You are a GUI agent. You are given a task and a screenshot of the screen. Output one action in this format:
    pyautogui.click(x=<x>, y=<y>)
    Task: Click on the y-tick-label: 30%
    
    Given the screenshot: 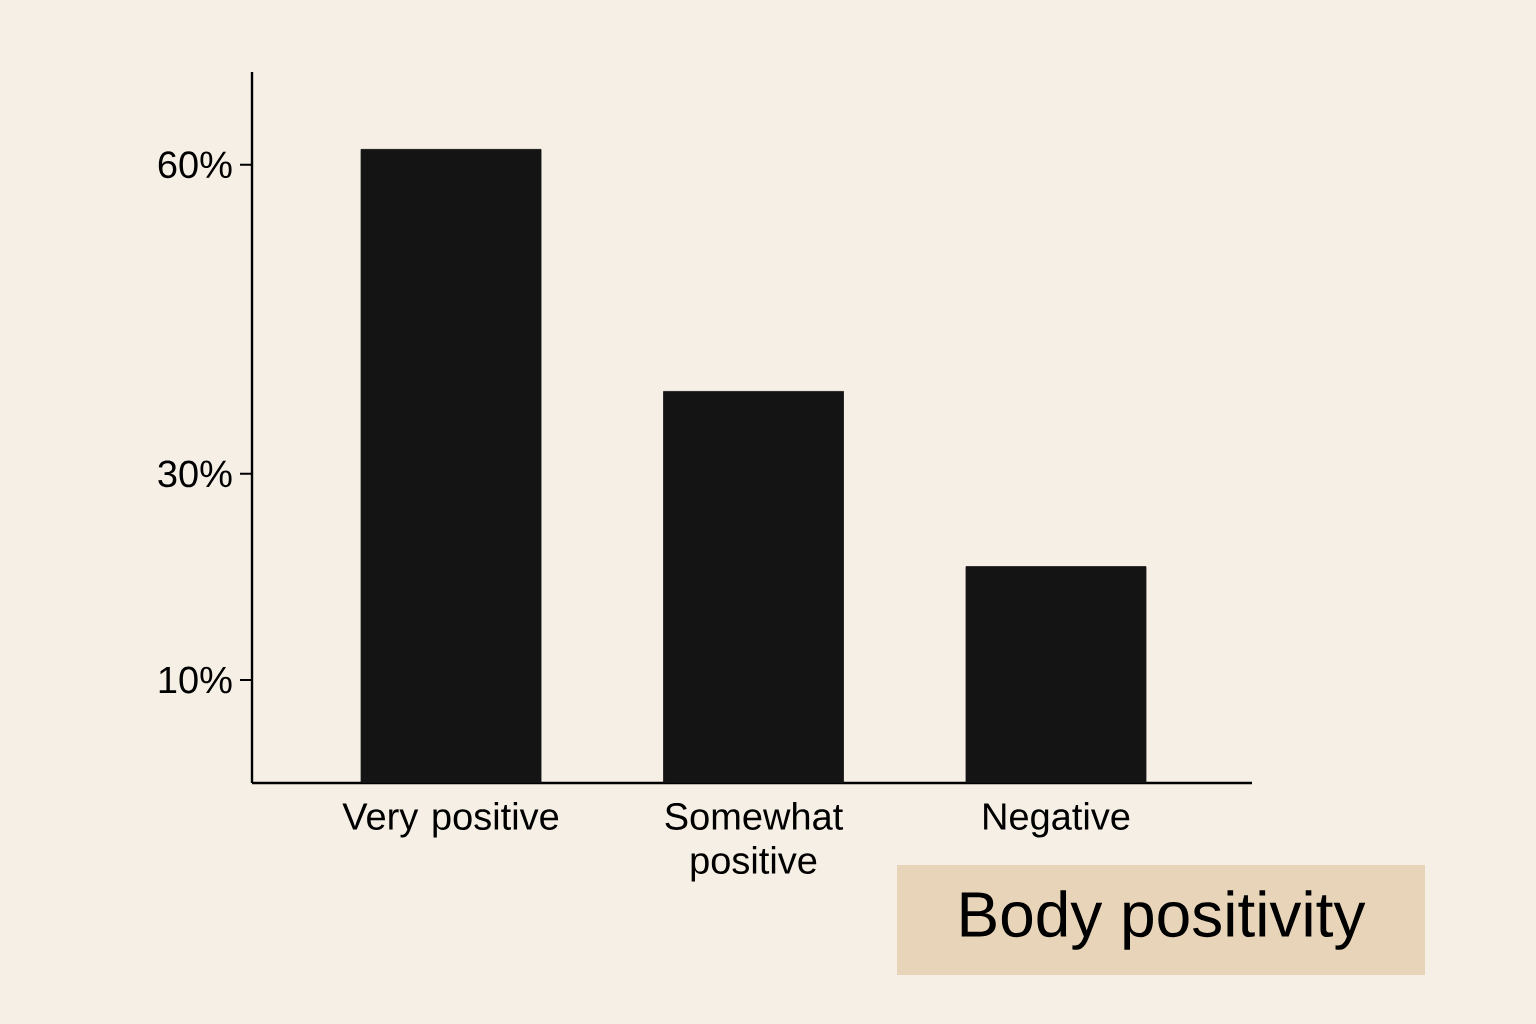 What is the action you would take?
    pyautogui.click(x=195, y=474)
    